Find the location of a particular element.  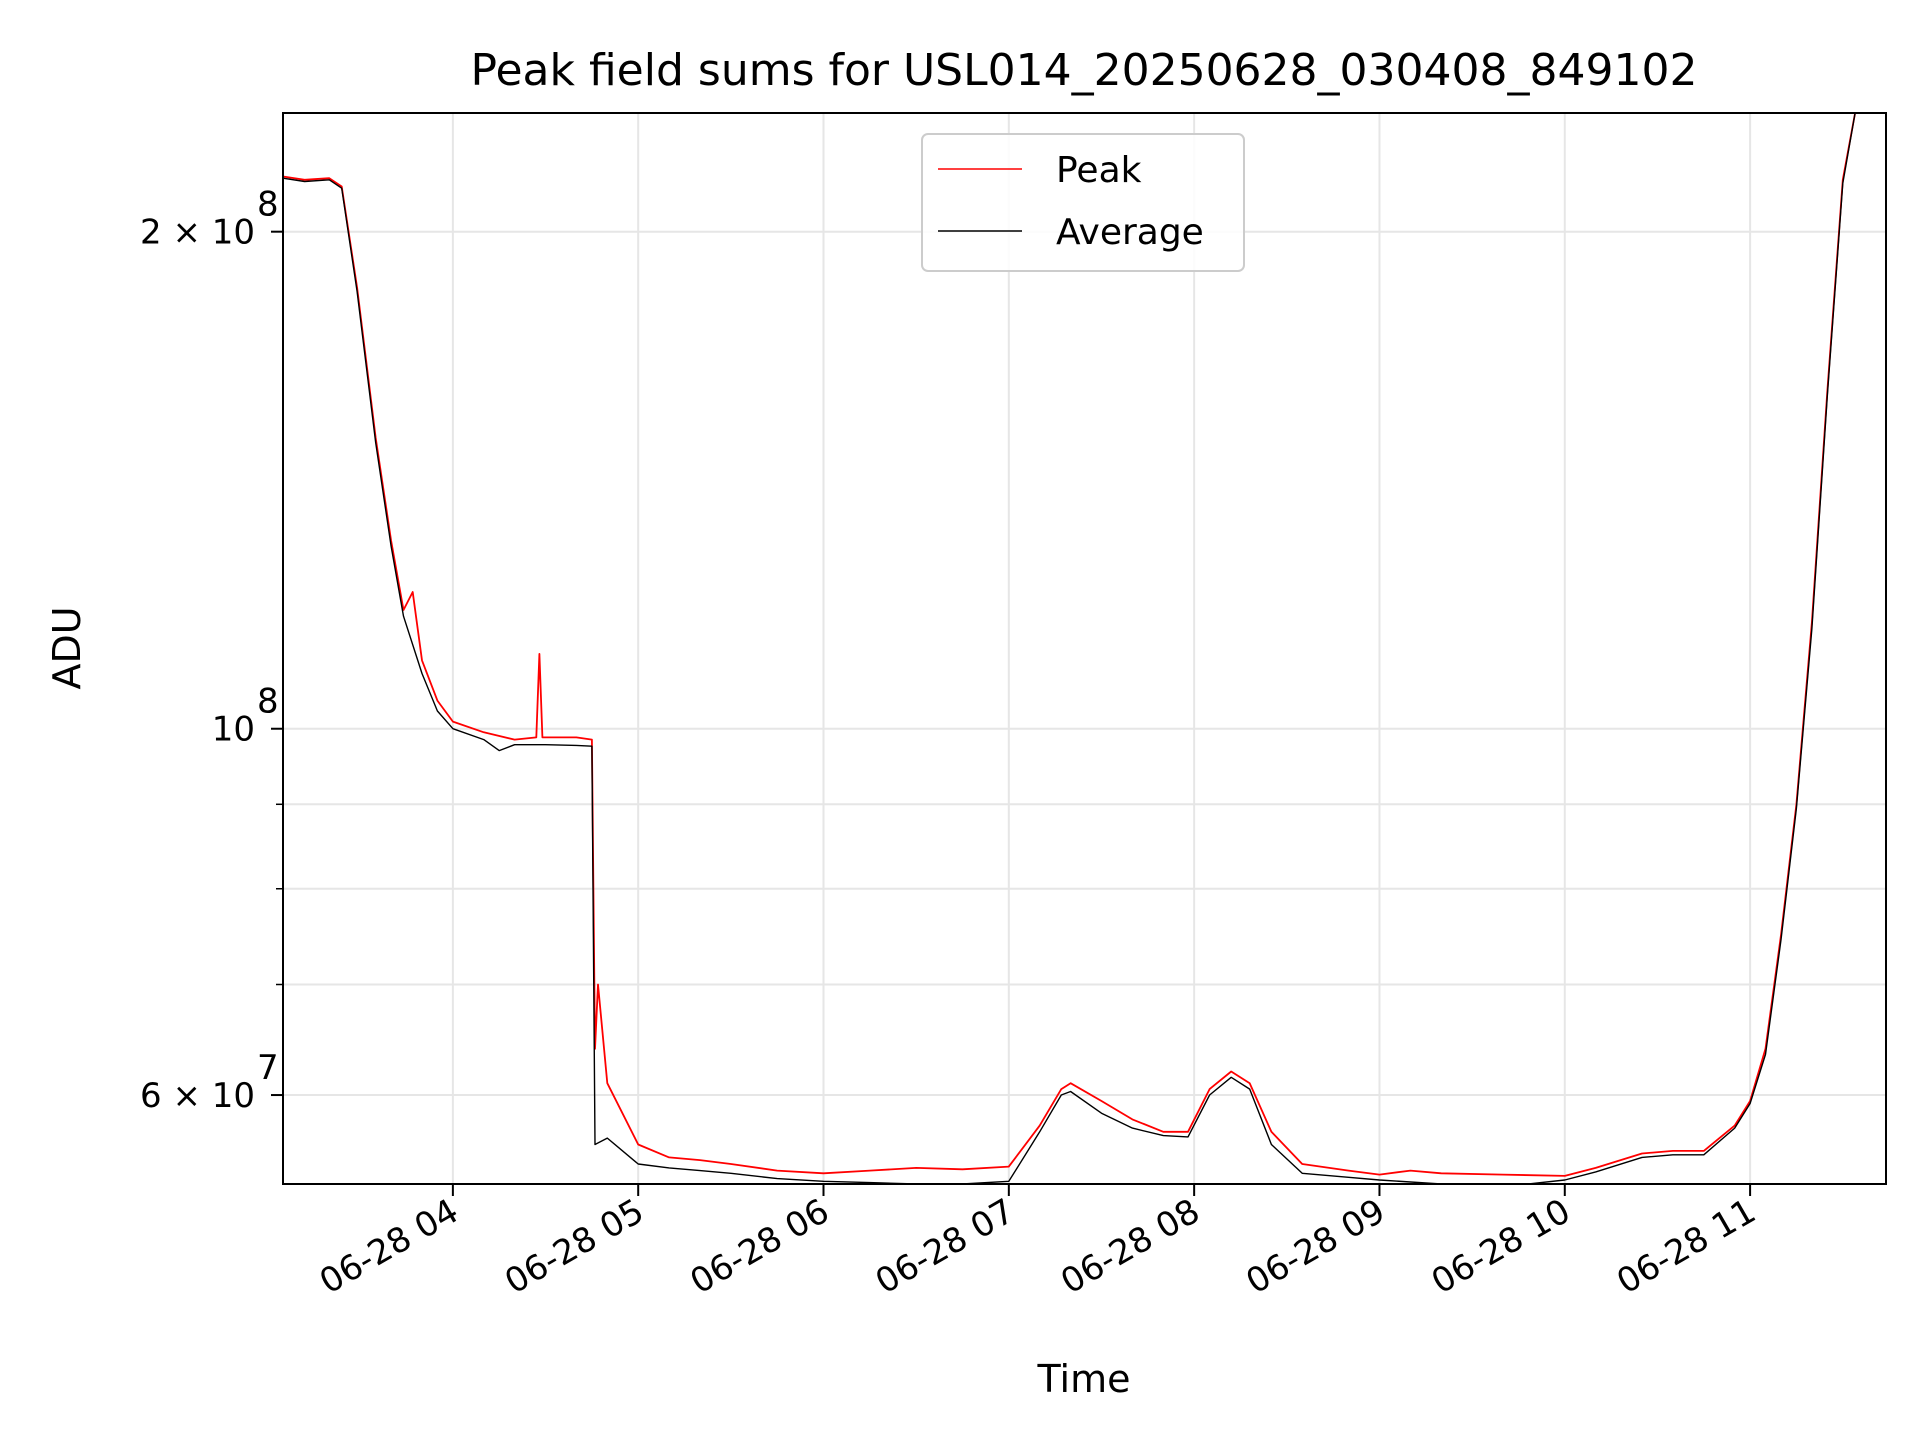

y-tick-exponent: 7 is located at coordinates (268, 1068).